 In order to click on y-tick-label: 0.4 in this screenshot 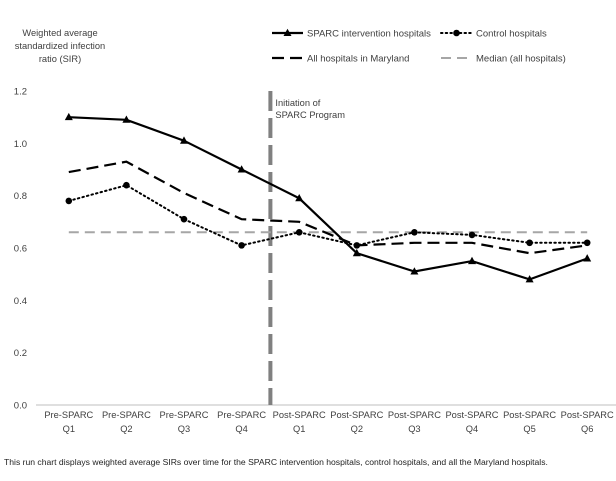, I will do `click(20, 301)`.